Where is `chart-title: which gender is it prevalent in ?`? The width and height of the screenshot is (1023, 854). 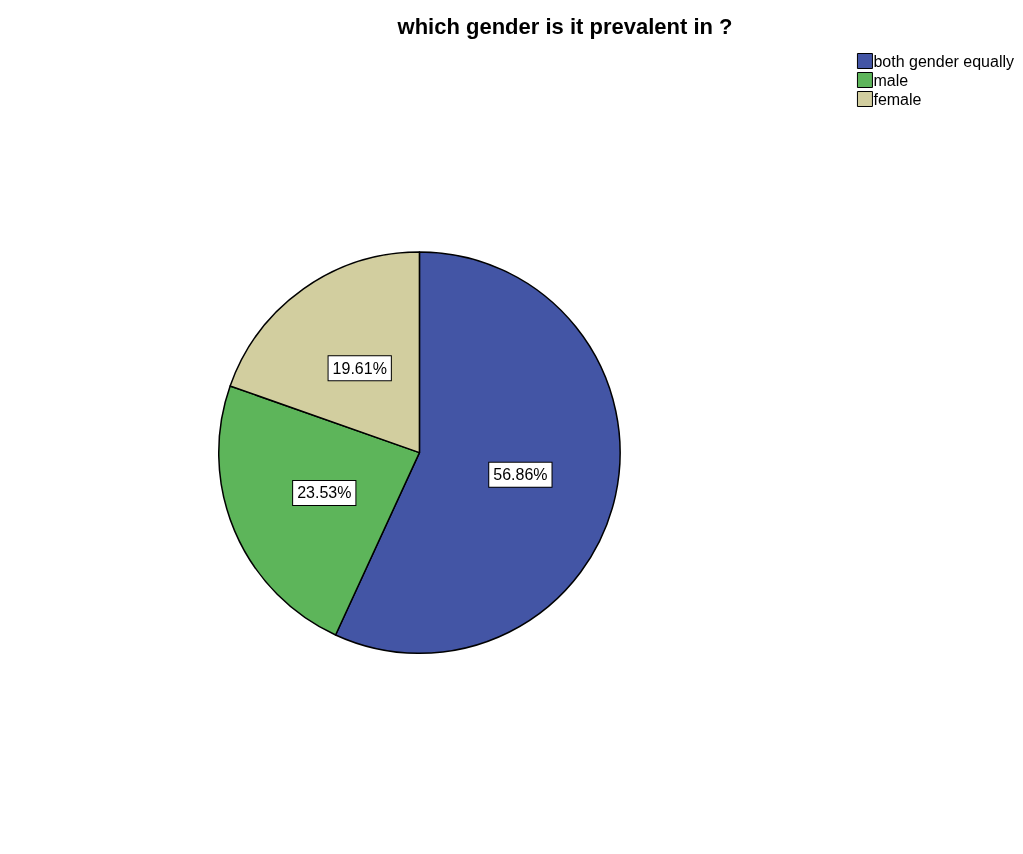 chart-title: which gender is it prevalent in ? is located at coordinates (564, 26).